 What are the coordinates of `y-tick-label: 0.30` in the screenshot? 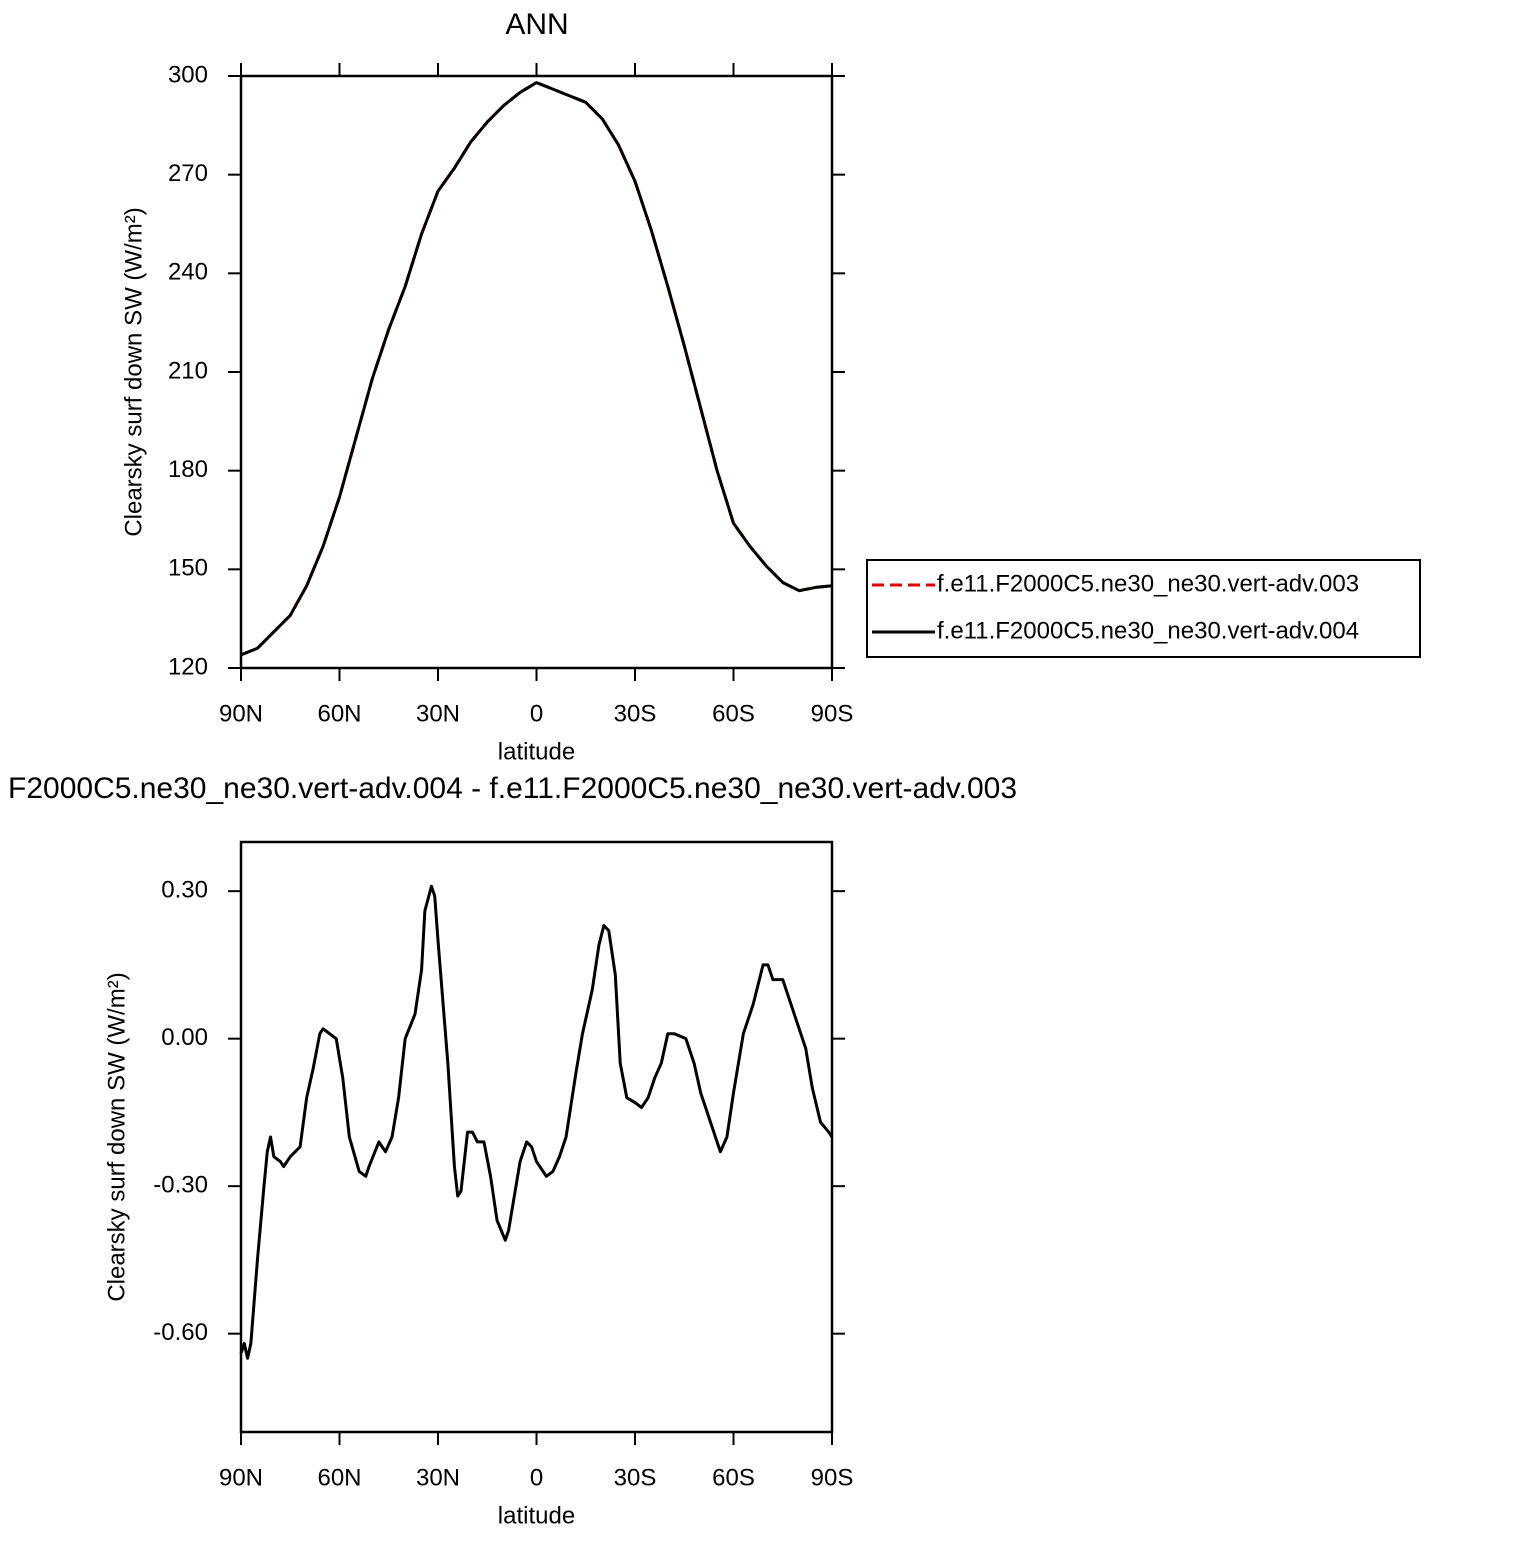 It's located at (184, 890).